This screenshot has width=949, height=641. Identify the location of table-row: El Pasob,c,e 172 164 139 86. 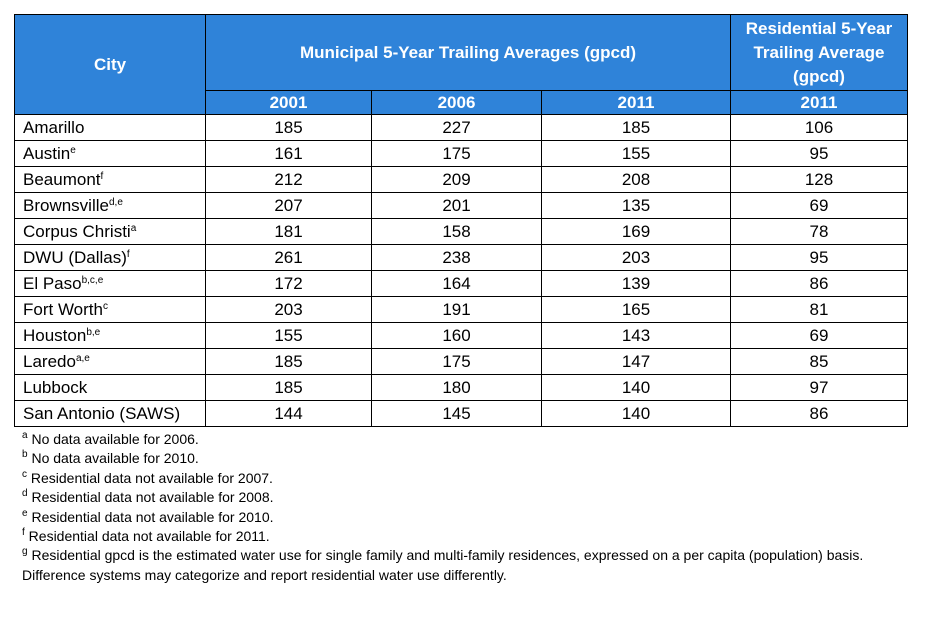
(461, 283).